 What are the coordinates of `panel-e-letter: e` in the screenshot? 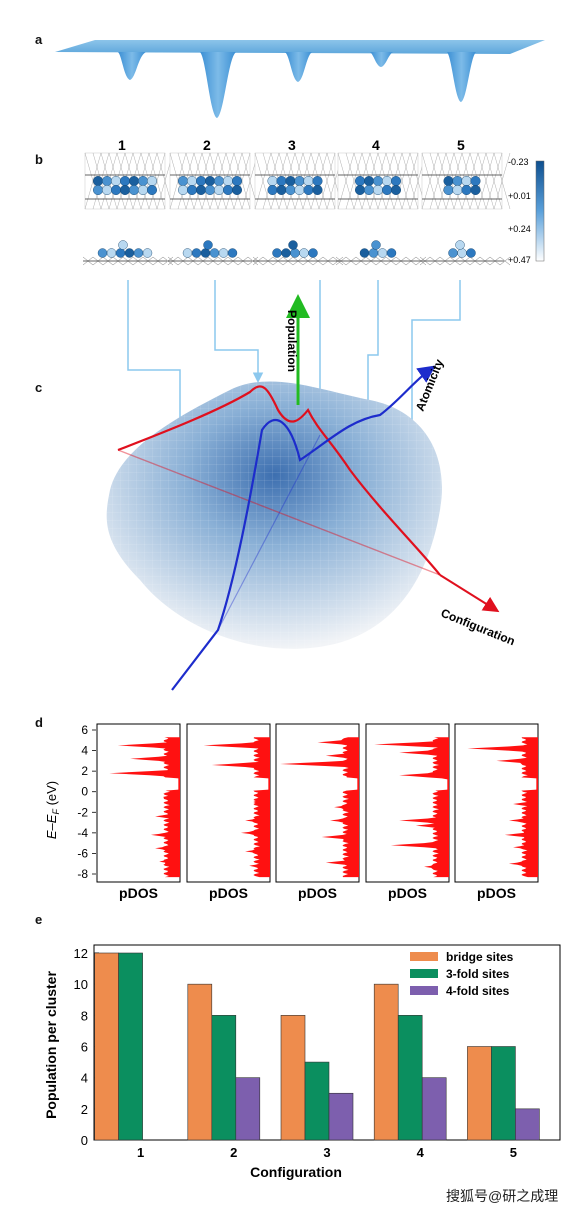 It's located at (39, 919).